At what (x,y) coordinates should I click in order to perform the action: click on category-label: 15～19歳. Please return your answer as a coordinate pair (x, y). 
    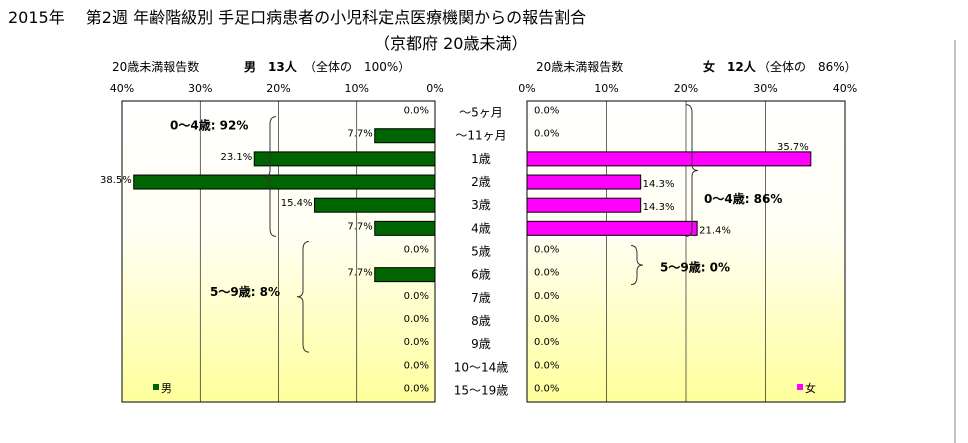
    Looking at the image, I should click on (481, 390).